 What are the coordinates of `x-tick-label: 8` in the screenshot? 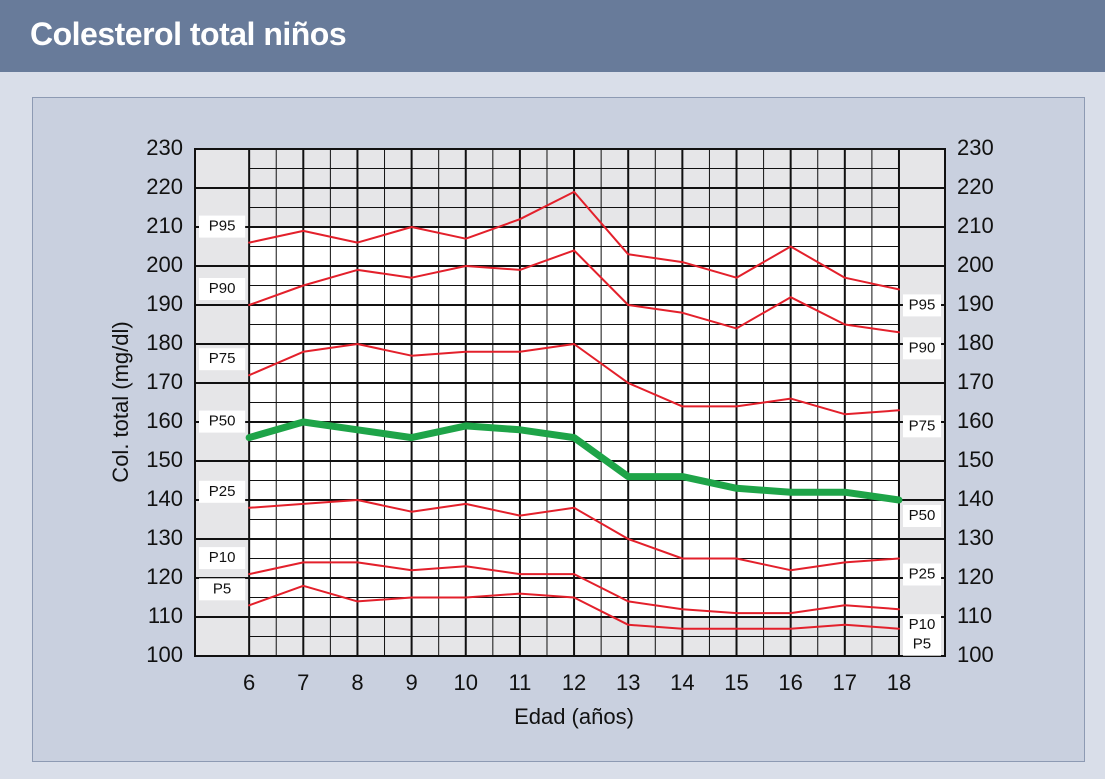 It's located at (357, 682).